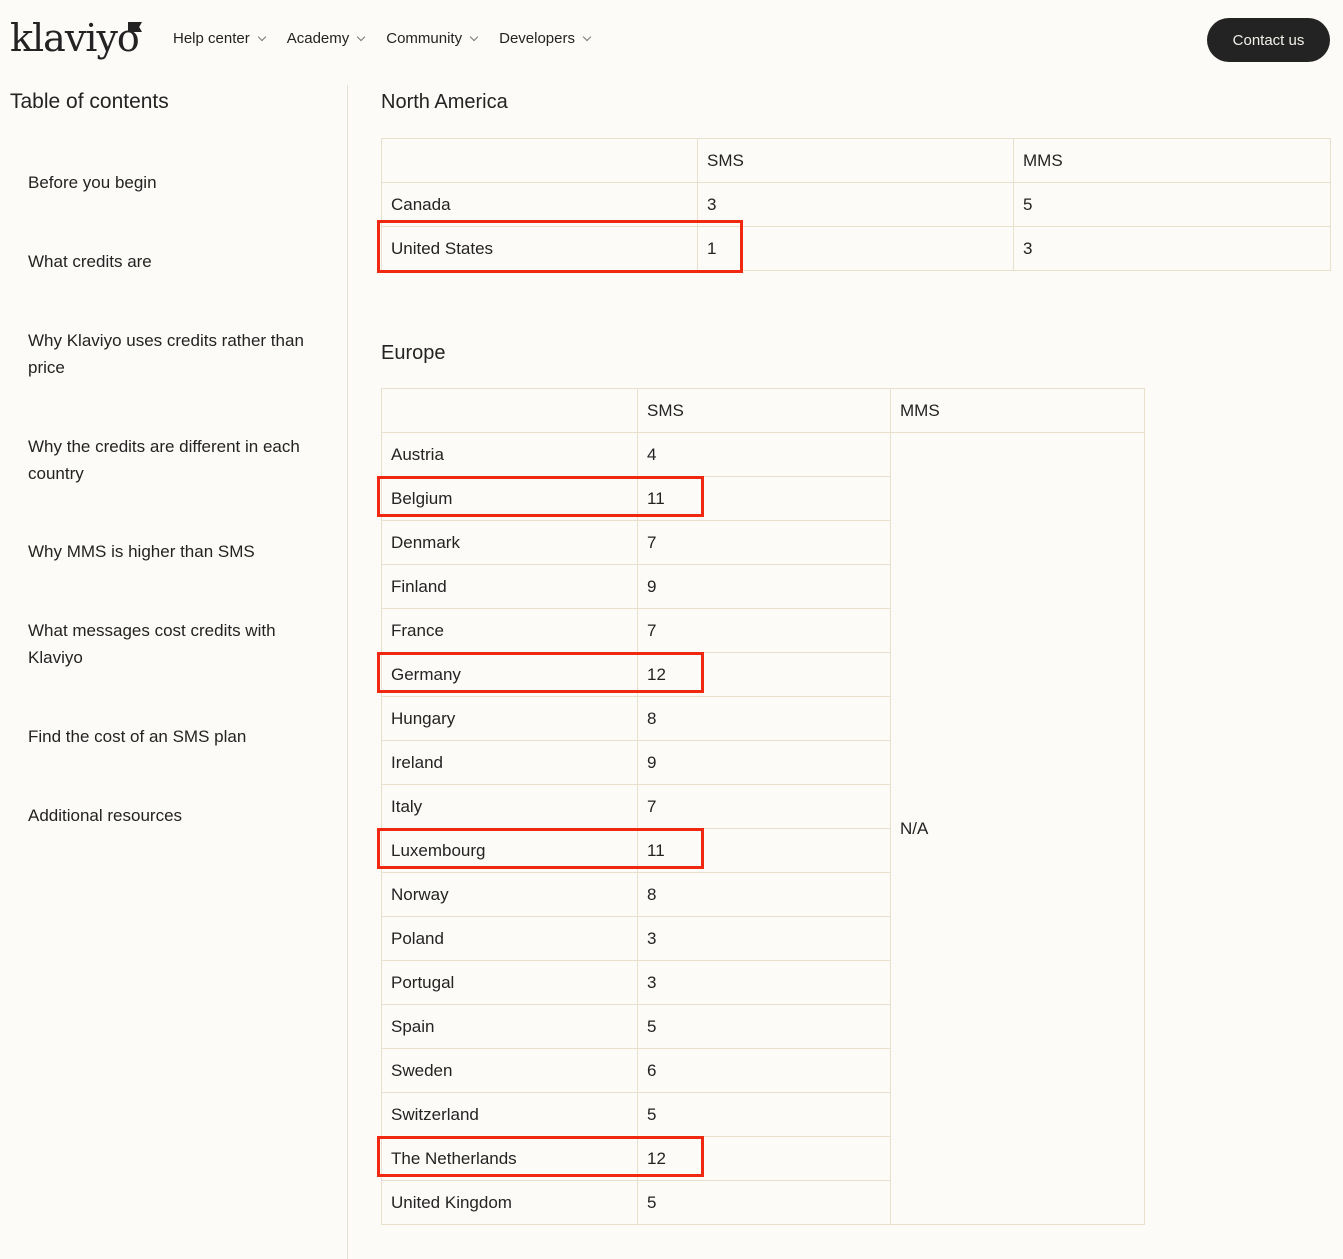 This screenshot has width=1343, height=1259. I want to click on sms-cell: 4, so click(764, 454).